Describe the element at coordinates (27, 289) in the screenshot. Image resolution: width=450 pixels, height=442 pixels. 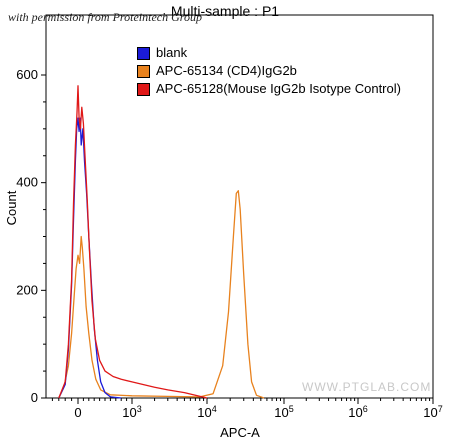
I see `y-tick-label: 200` at that location.